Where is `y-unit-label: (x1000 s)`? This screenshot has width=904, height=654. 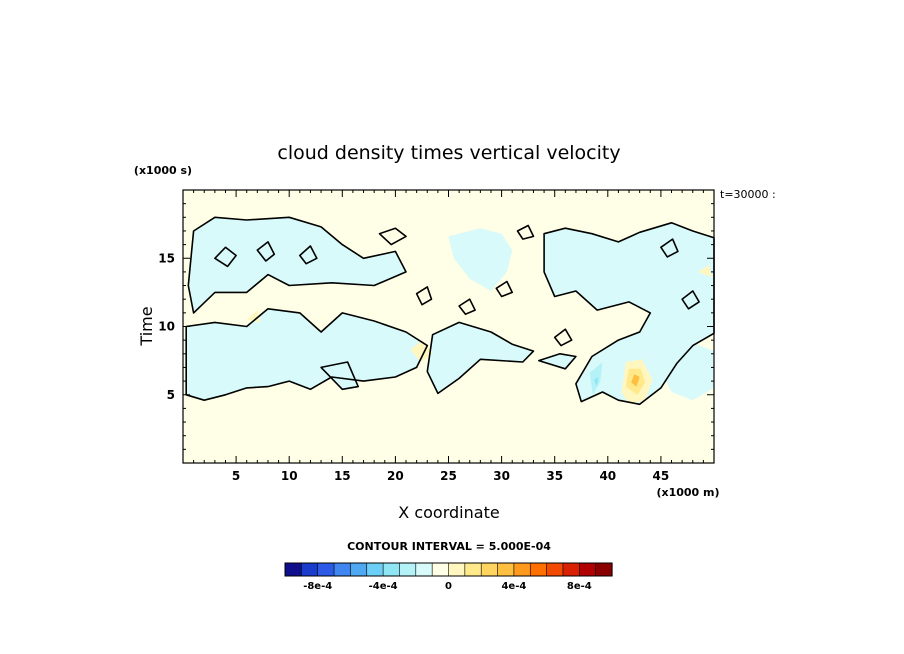 y-unit-label: (x1000 s) is located at coordinates (163, 170).